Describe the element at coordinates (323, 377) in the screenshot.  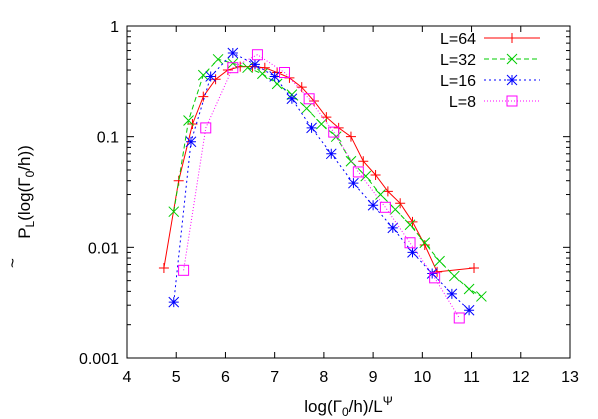
I see `x-tick-label: 8` at that location.